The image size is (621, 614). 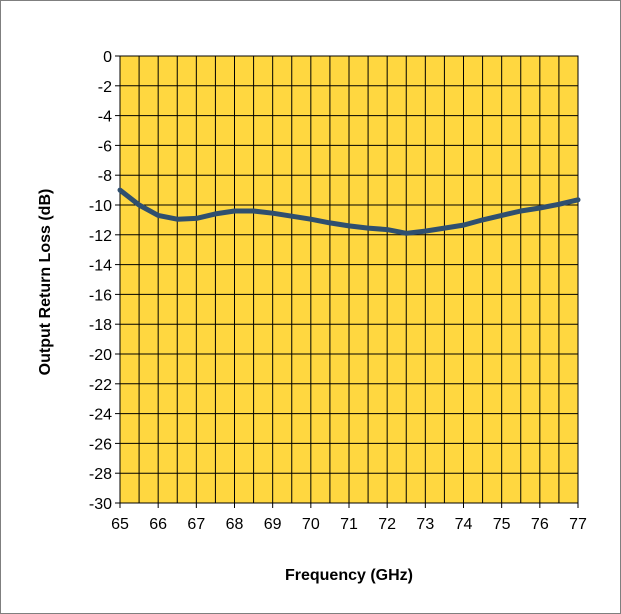 I want to click on y-tick-label: -16, so click(x=100, y=295).